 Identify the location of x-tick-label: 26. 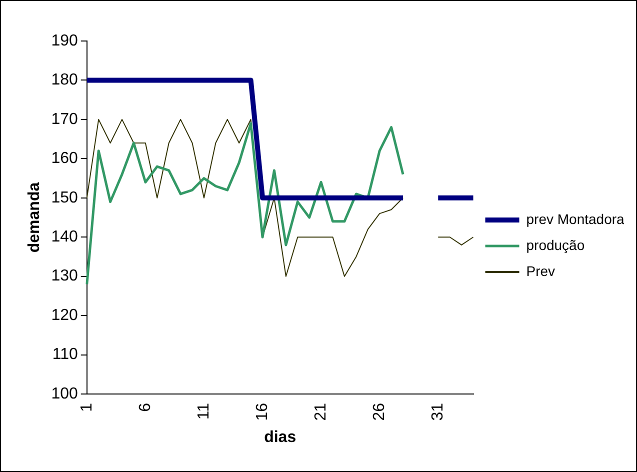
(379, 411).